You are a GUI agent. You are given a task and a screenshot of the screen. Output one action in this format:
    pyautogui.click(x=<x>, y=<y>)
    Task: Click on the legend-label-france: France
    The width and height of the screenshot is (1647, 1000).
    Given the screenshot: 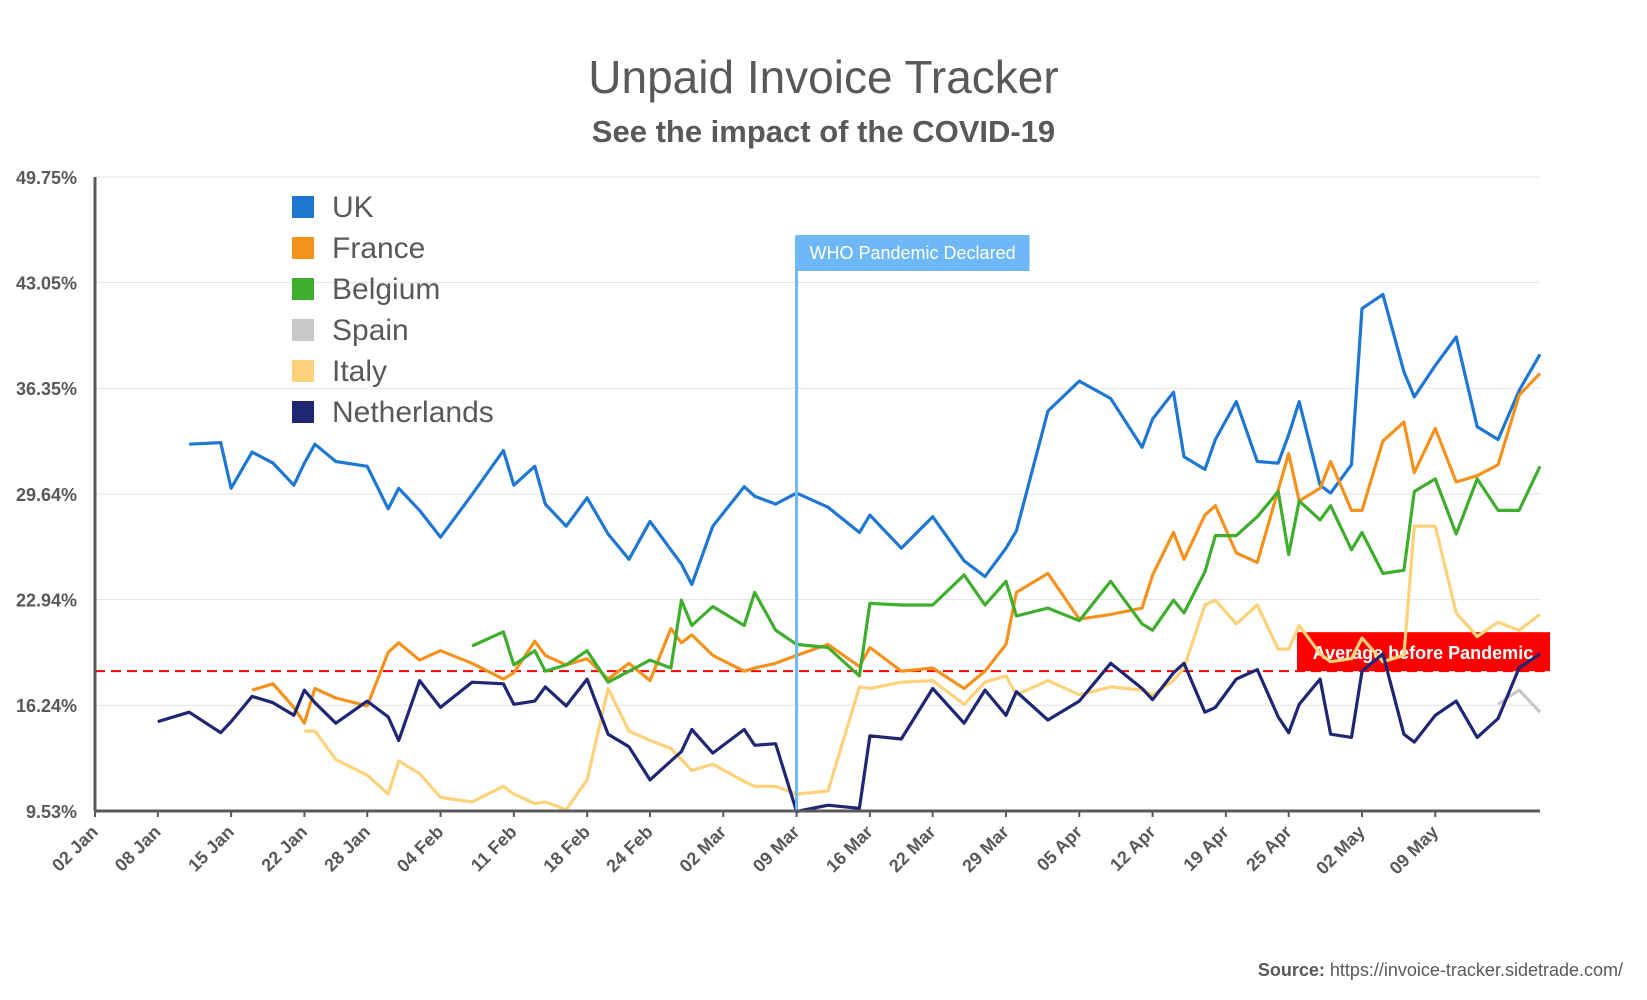 What is the action you would take?
    pyautogui.click(x=378, y=248)
    